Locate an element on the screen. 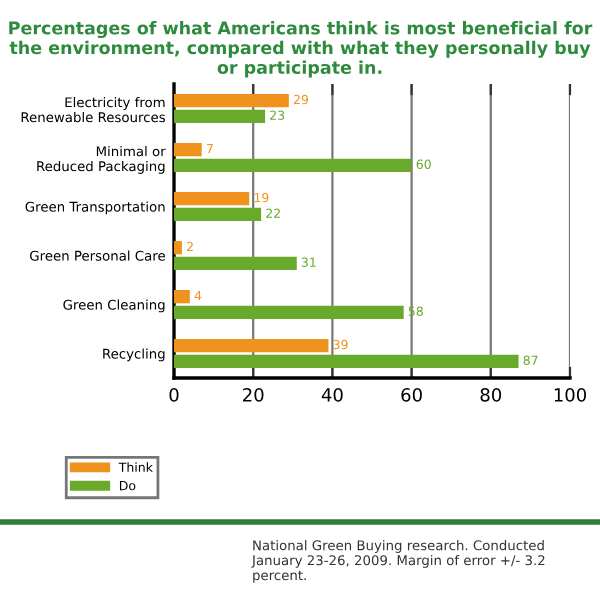  x-tick-label: 0 is located at coordinates (174, 395).